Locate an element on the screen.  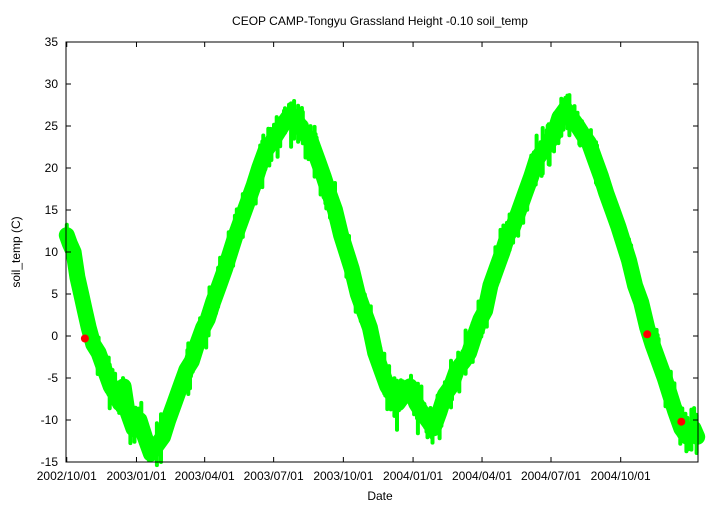
y-tick-label: 0 is located at coordinates (54, 336).